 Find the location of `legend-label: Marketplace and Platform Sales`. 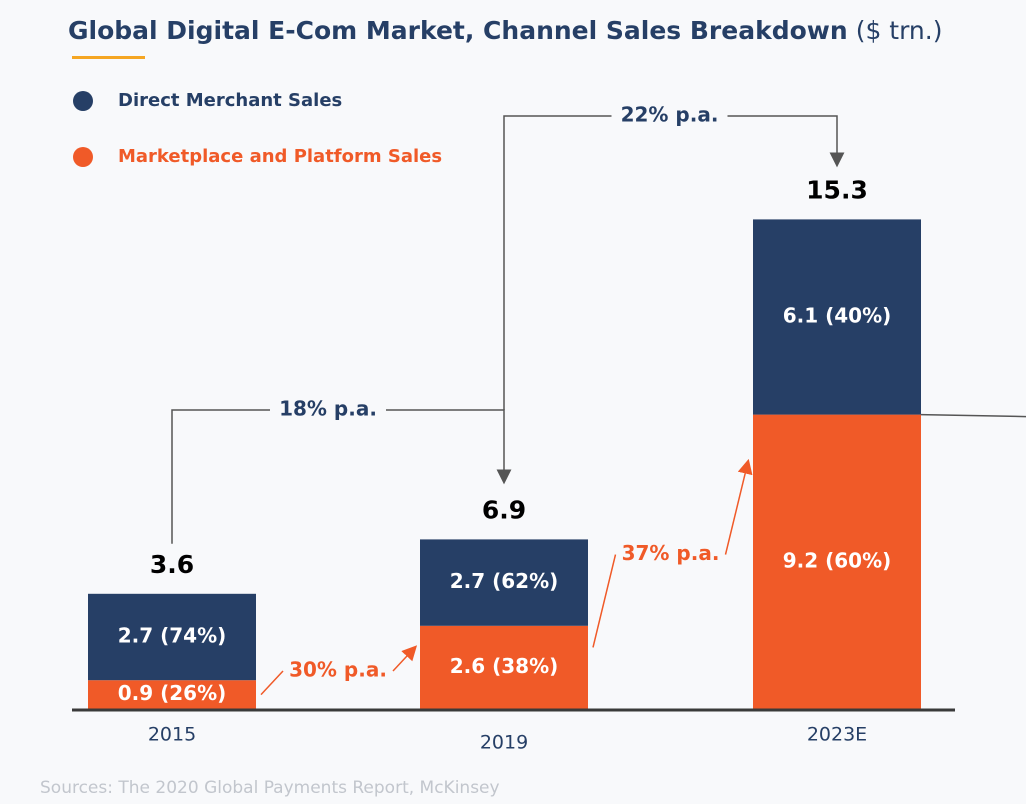

legend-label: Marketplace and Platform Sales is located at coordinates (280, 156).